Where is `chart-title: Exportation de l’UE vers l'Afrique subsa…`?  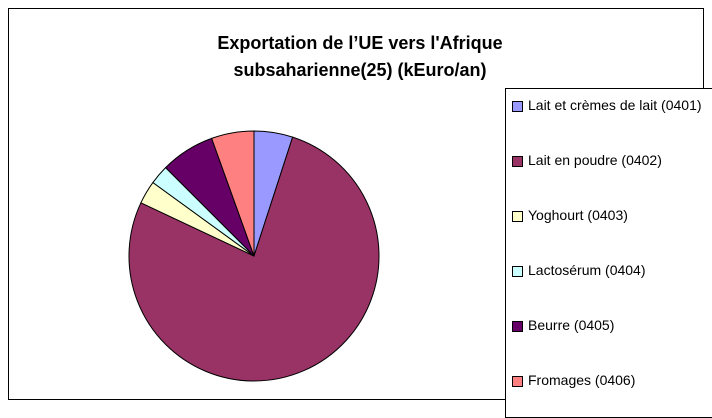 chart-title: Exportation de l’UE vers l'Afrique subsa… is located at coordinates (360, 56).